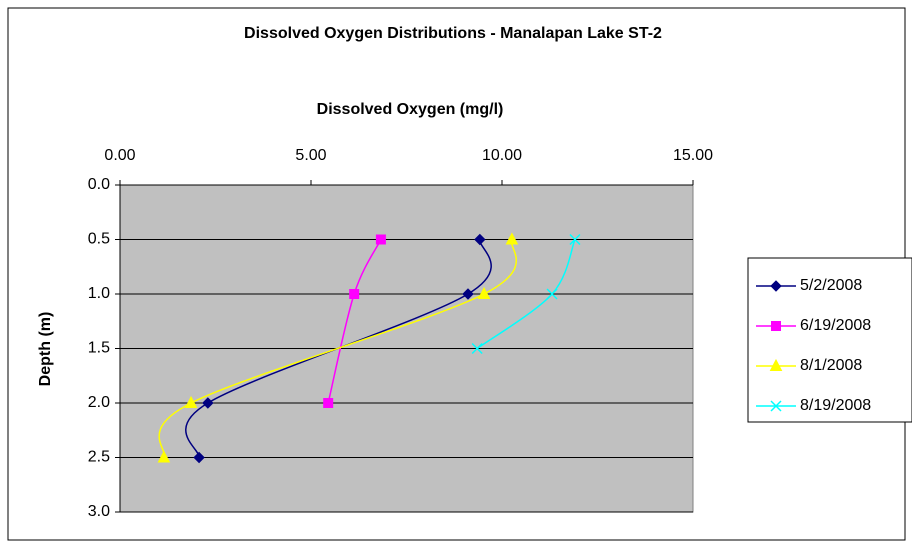 The width and height of the screenshot is (912, 550). I want to click on x-tick-label: 15.00, so click(693, 155).